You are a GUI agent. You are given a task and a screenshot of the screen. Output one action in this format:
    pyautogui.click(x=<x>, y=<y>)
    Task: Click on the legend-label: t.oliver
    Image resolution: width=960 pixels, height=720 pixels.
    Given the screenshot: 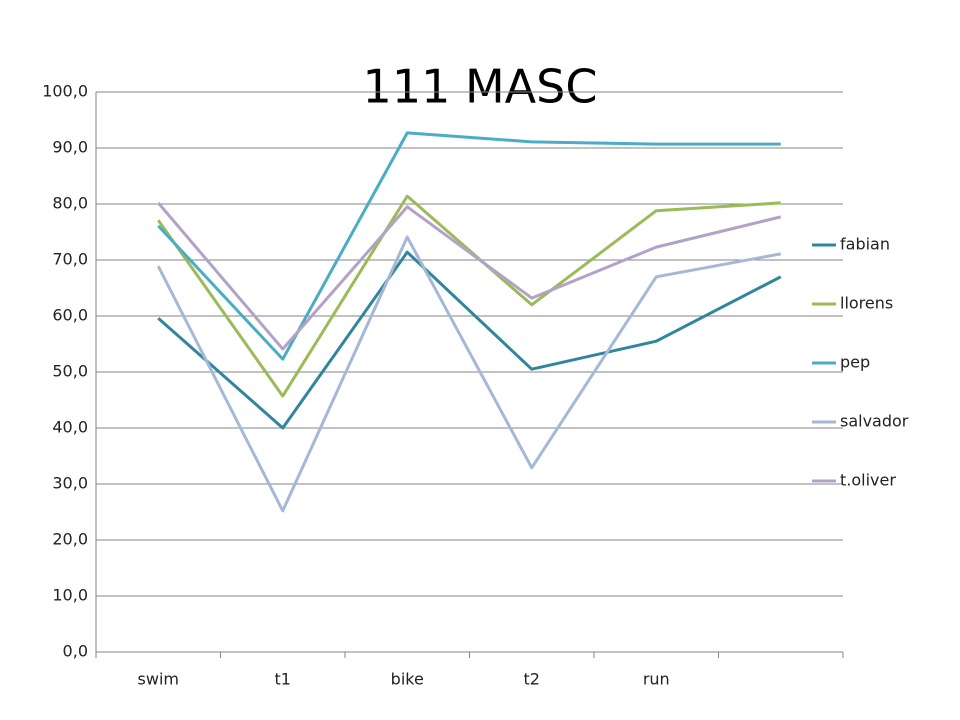 What is the action you would take?
    pyautogui.click(x=868, y=480)
    